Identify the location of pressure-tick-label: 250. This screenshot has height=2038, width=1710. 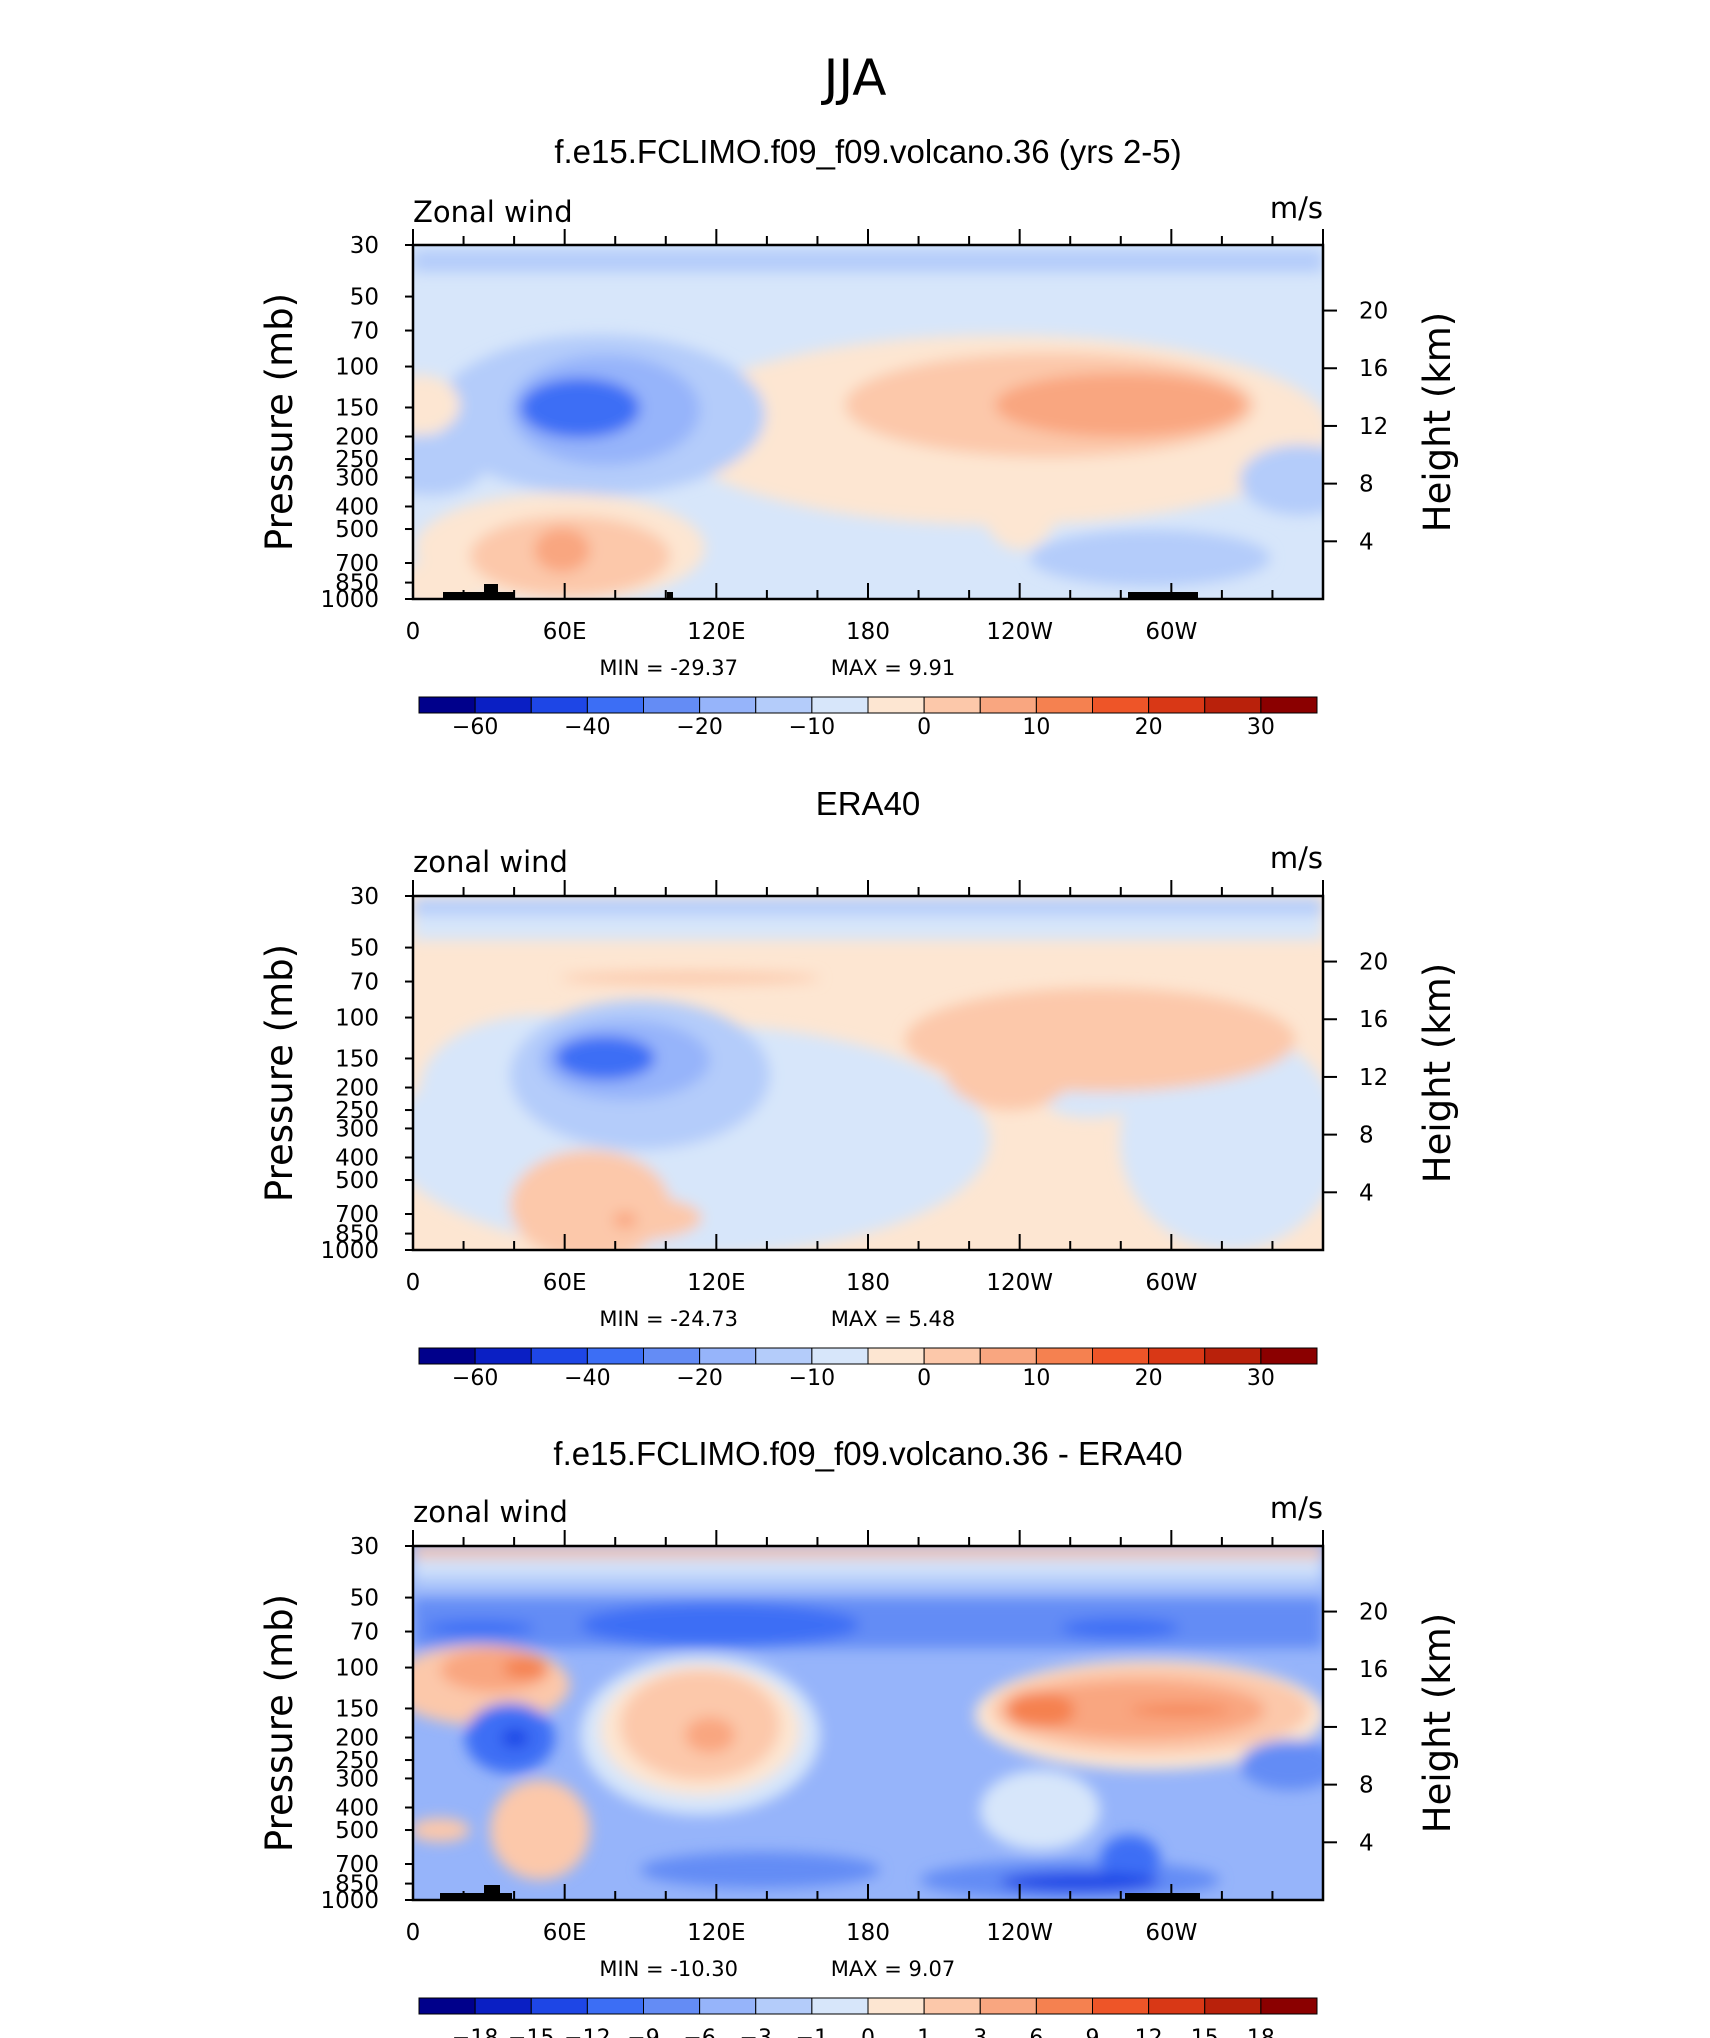
(357, 1761).